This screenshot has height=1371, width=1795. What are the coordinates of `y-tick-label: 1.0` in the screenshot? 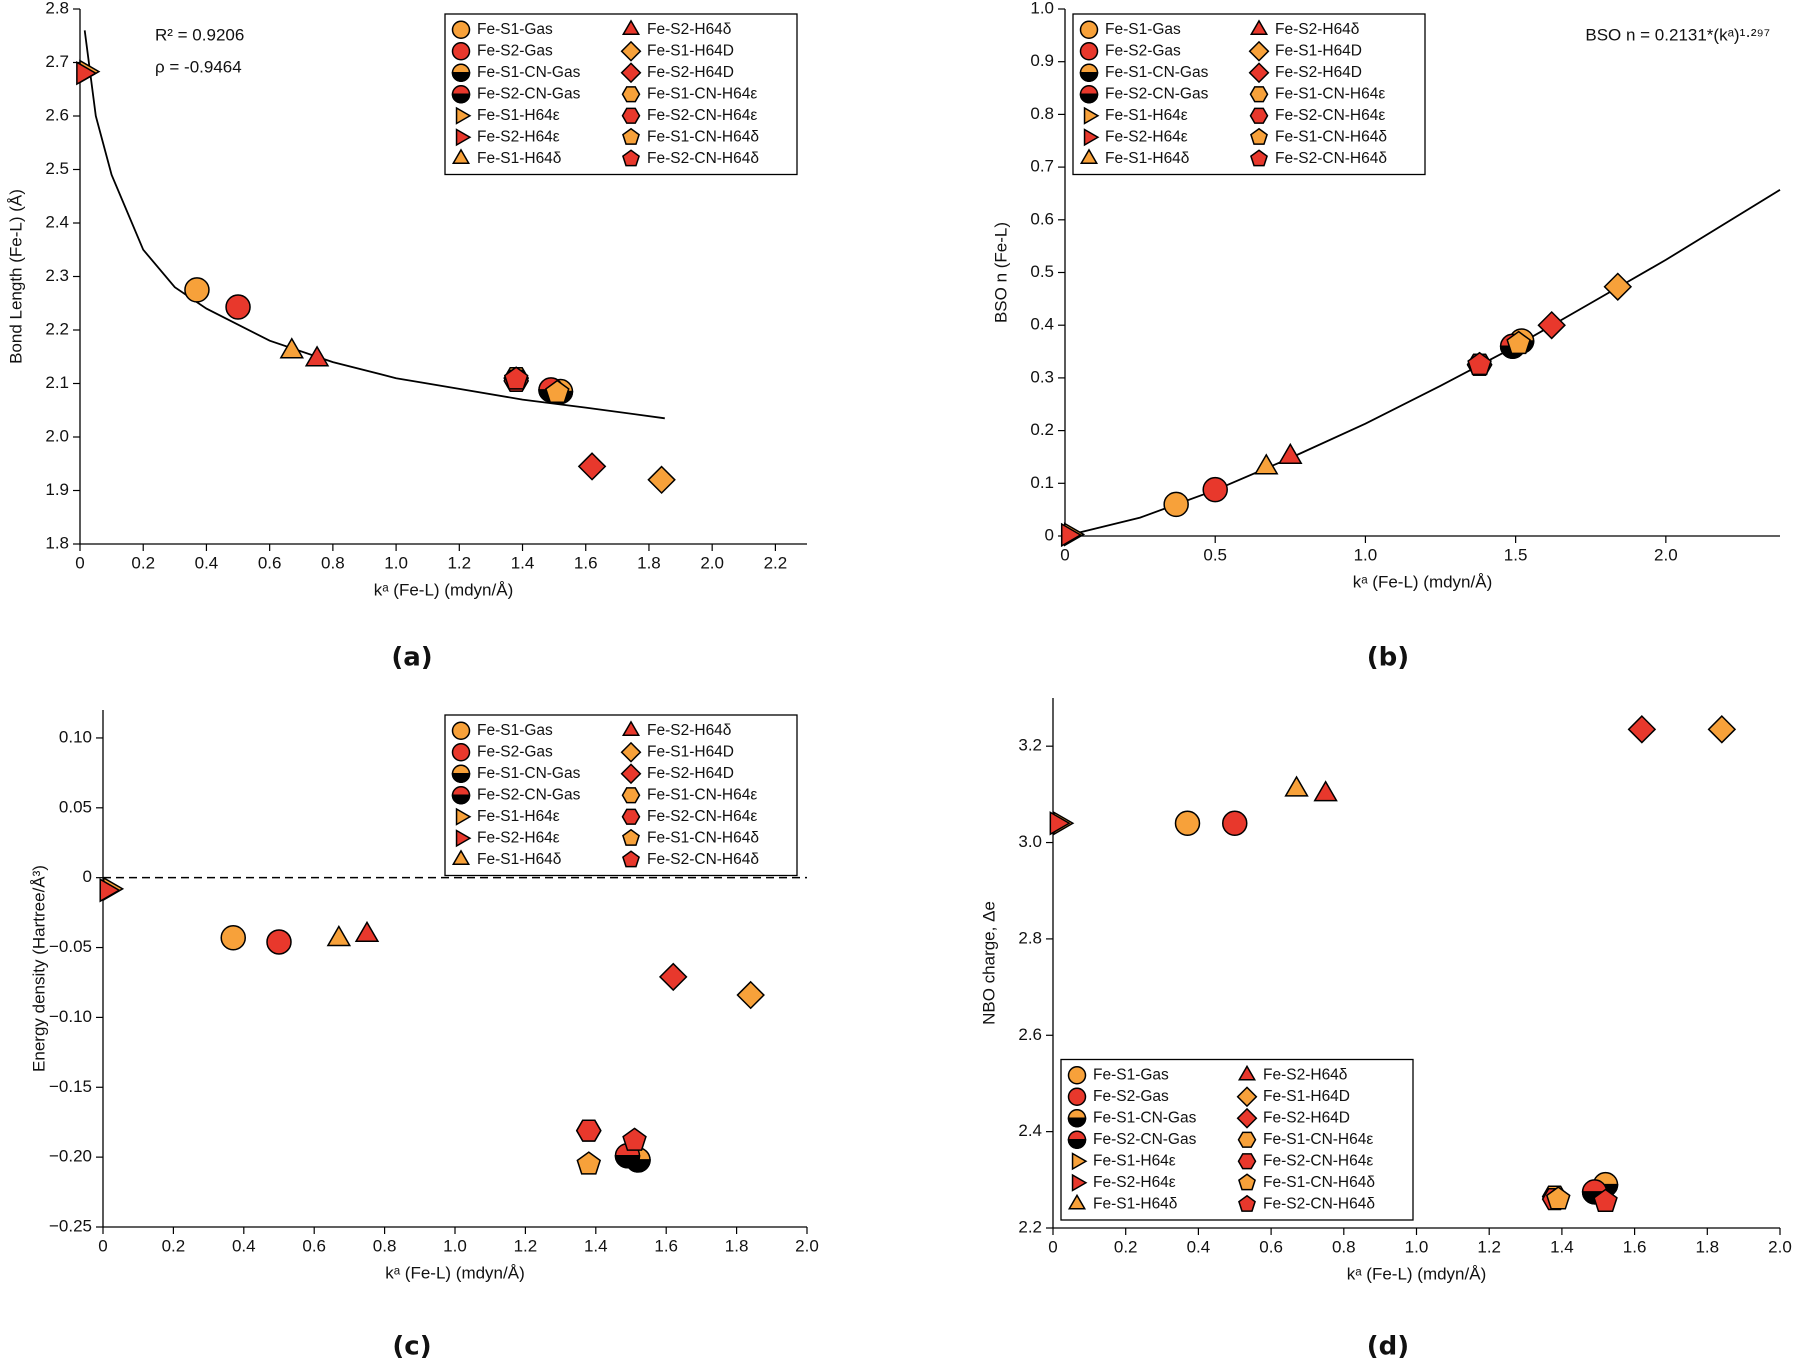 It's located at (1042, 8).